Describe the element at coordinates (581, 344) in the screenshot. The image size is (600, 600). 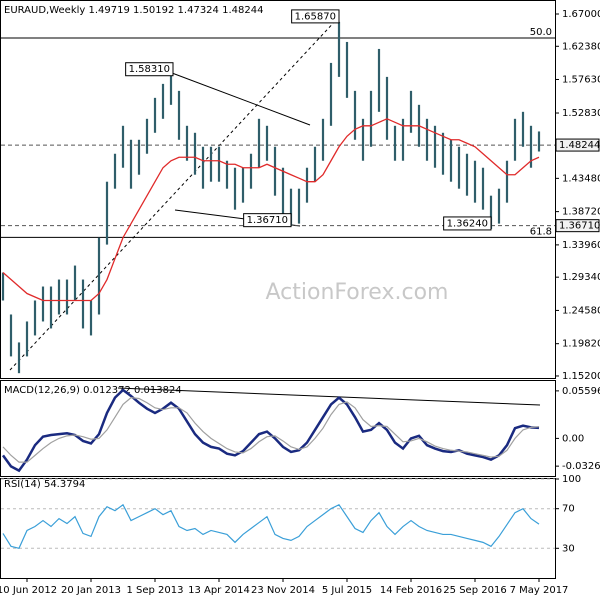
I see `y-tick-label: 1.19820` at that location.